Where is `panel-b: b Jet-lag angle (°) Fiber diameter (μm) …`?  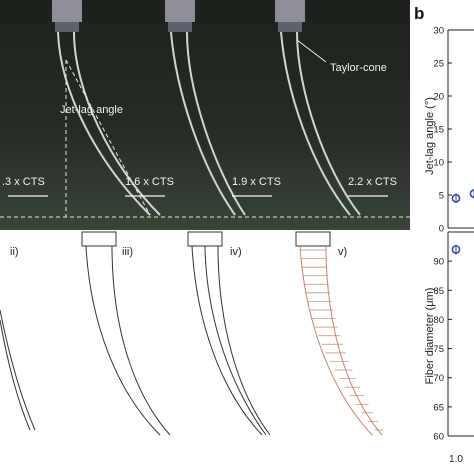
panel-b: b Jet-lag angle (°) Fiber diameter (μm) … is located at coordinates (442, 237).